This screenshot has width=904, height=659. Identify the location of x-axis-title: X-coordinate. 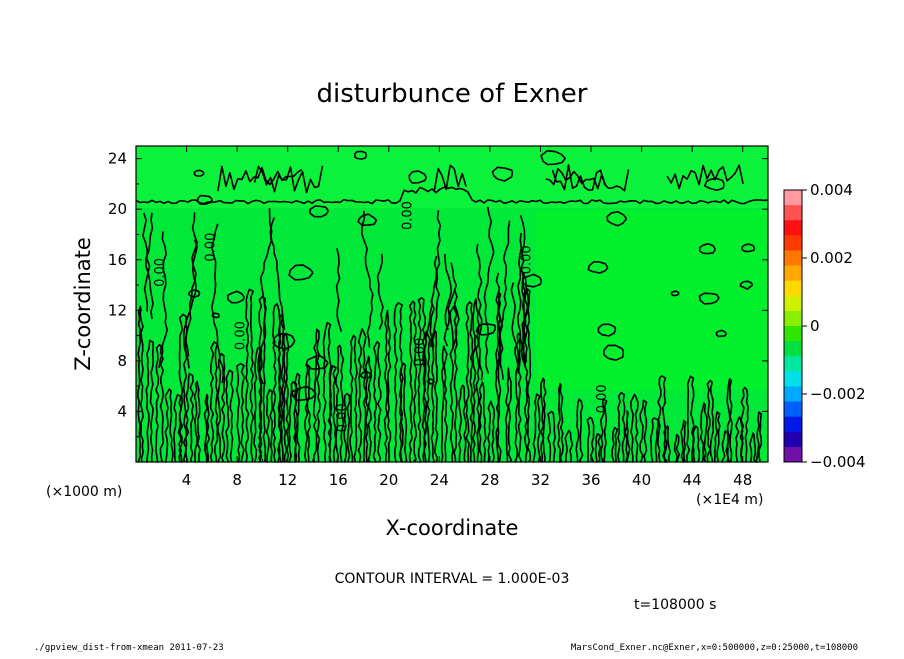
(452, 528).